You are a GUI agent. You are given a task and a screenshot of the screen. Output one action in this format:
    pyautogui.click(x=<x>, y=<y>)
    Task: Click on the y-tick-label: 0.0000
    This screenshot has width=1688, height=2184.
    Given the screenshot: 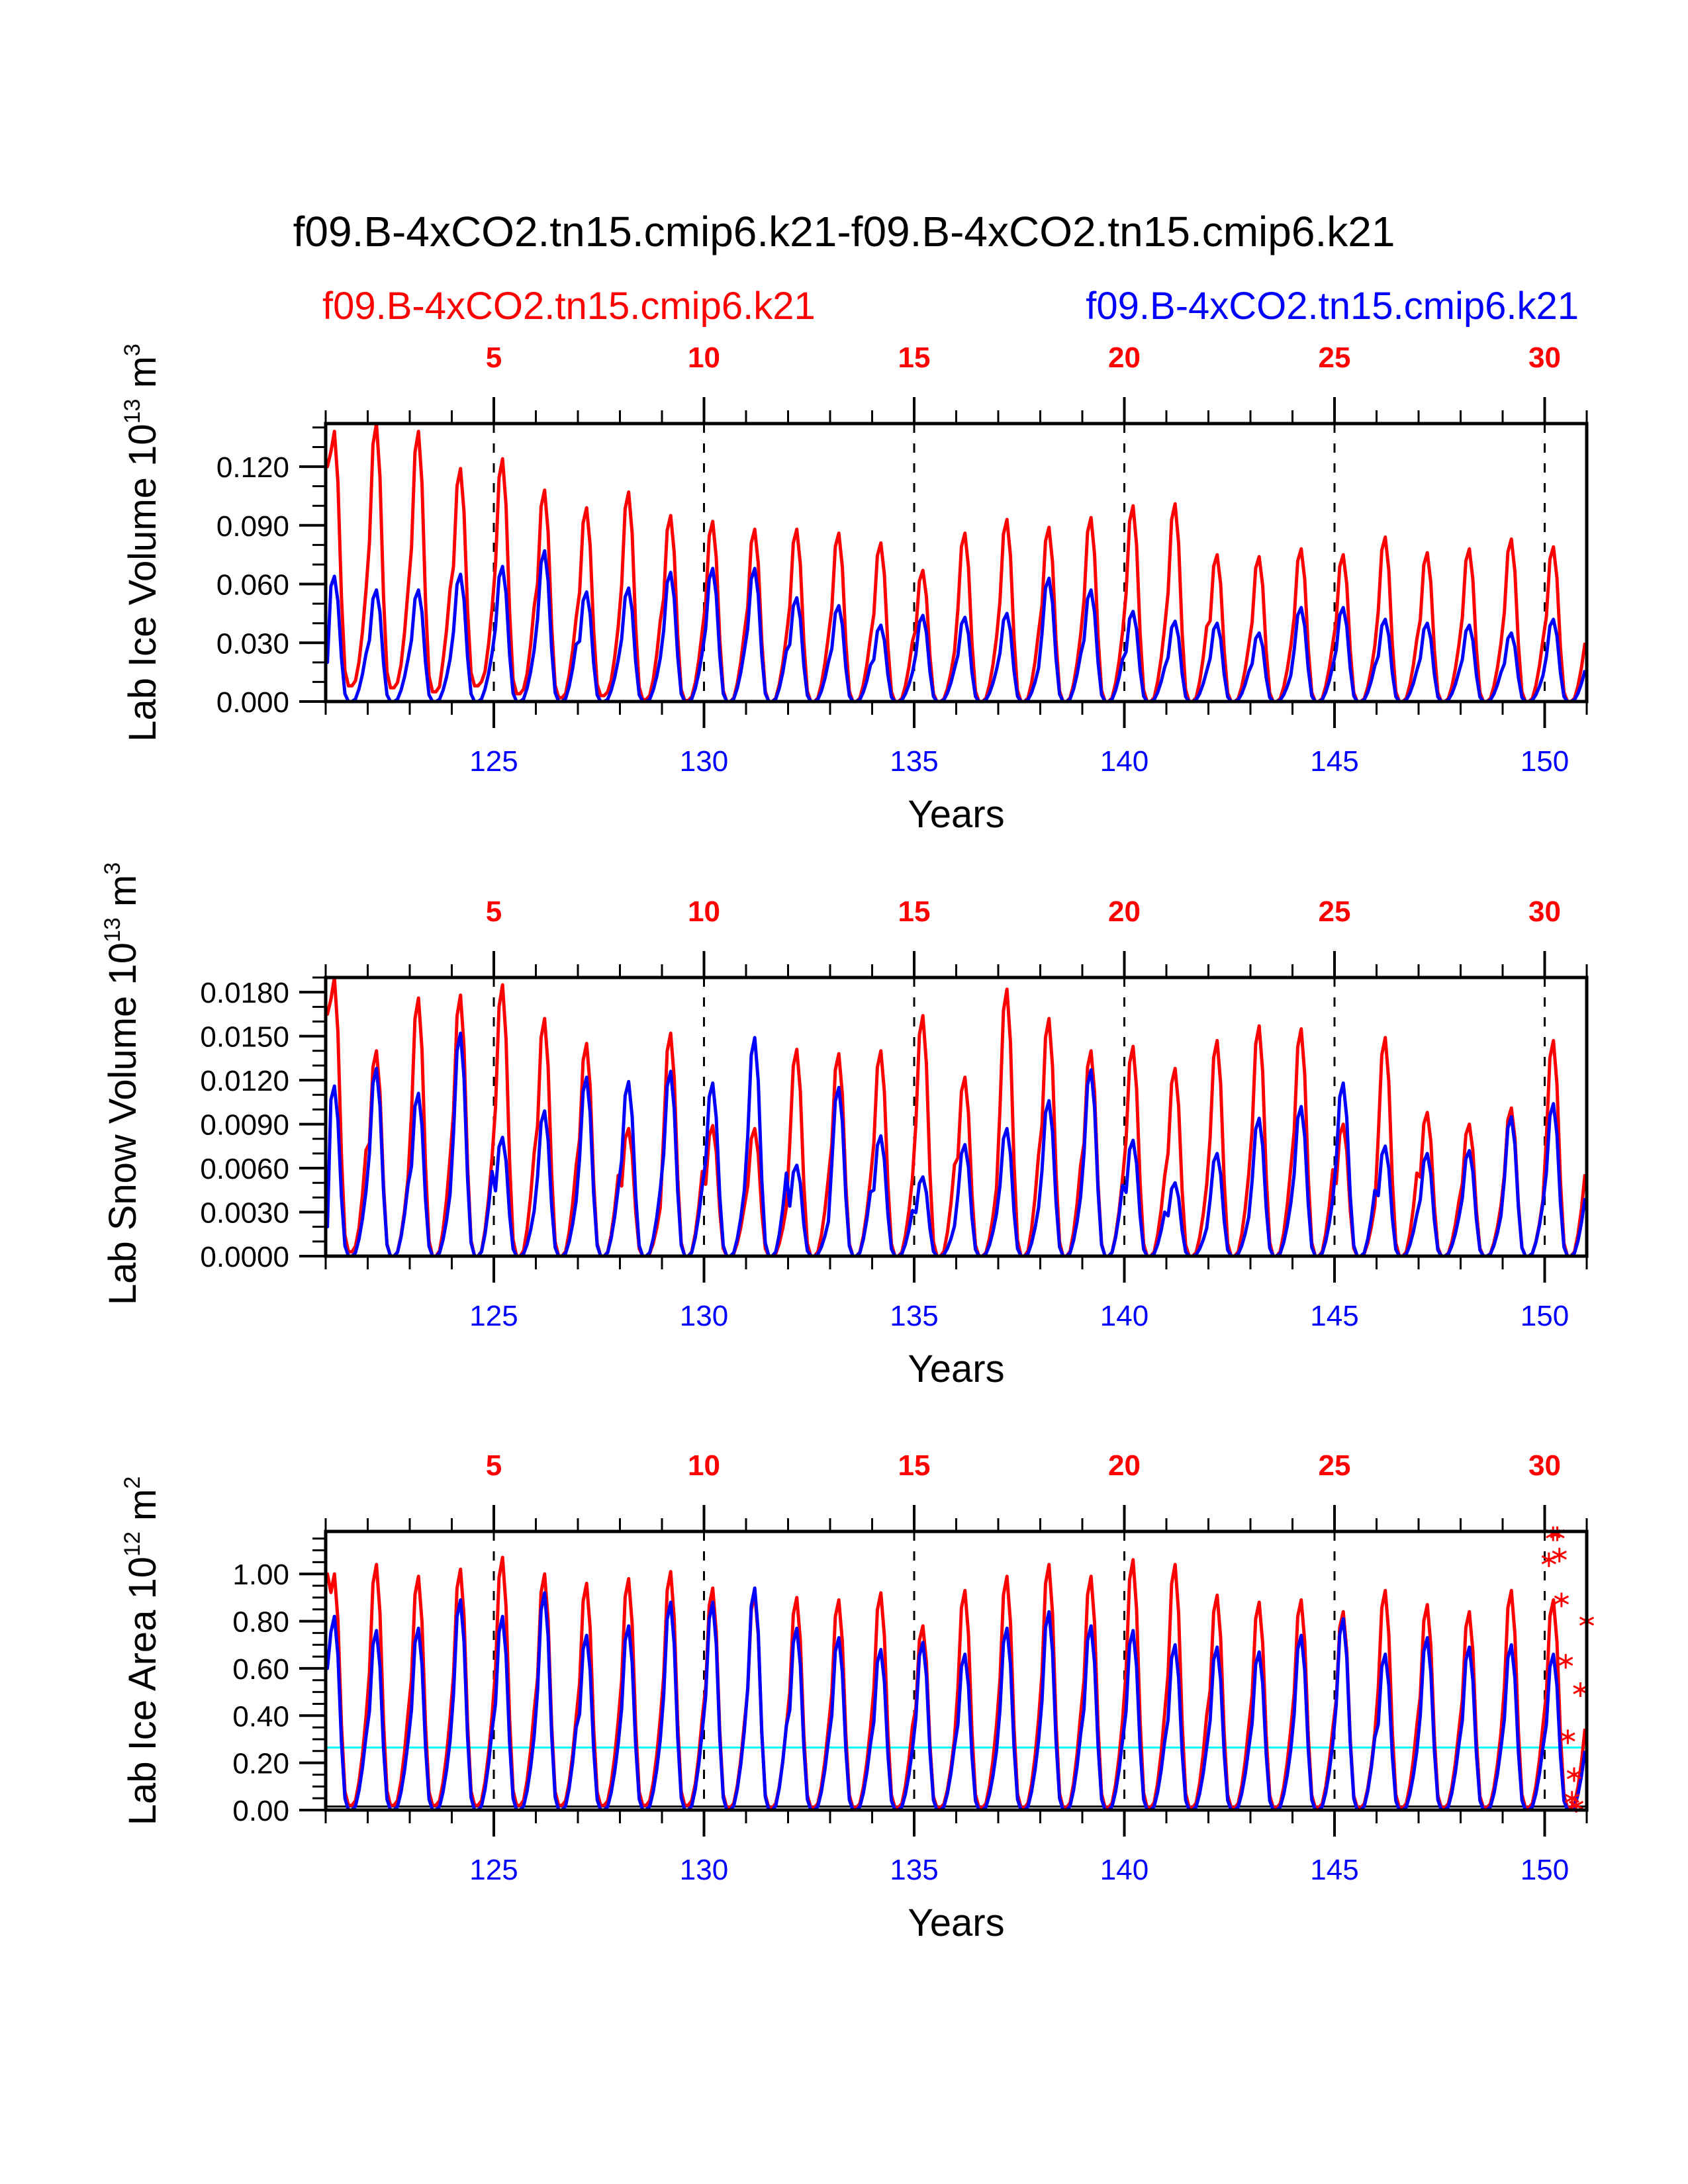 What is the action you would take?
    pyautogui.click(x=244, y=1257)
    